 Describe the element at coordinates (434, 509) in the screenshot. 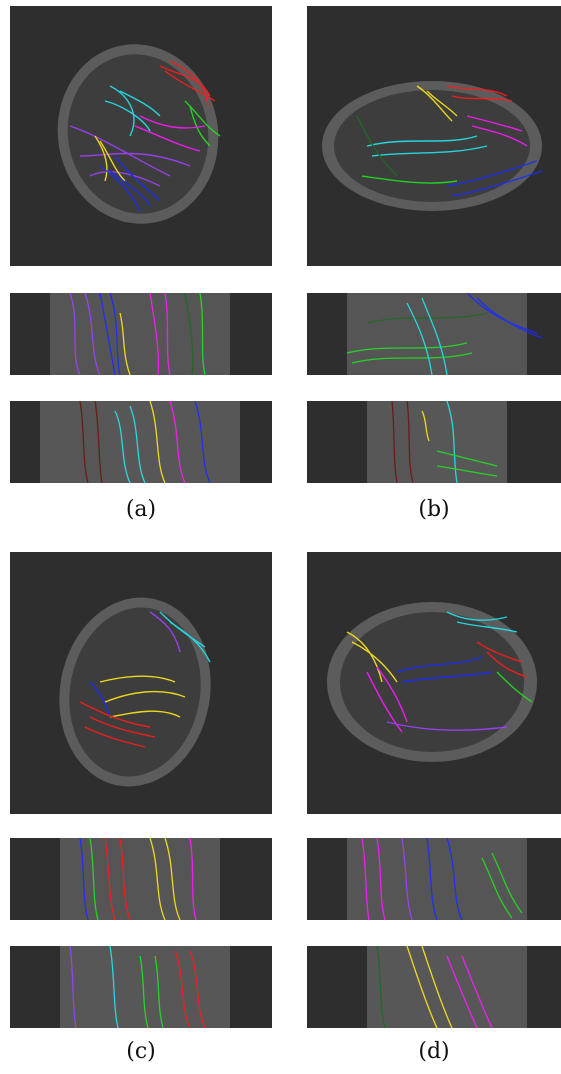

I see `caption-b: (b)` at that location.